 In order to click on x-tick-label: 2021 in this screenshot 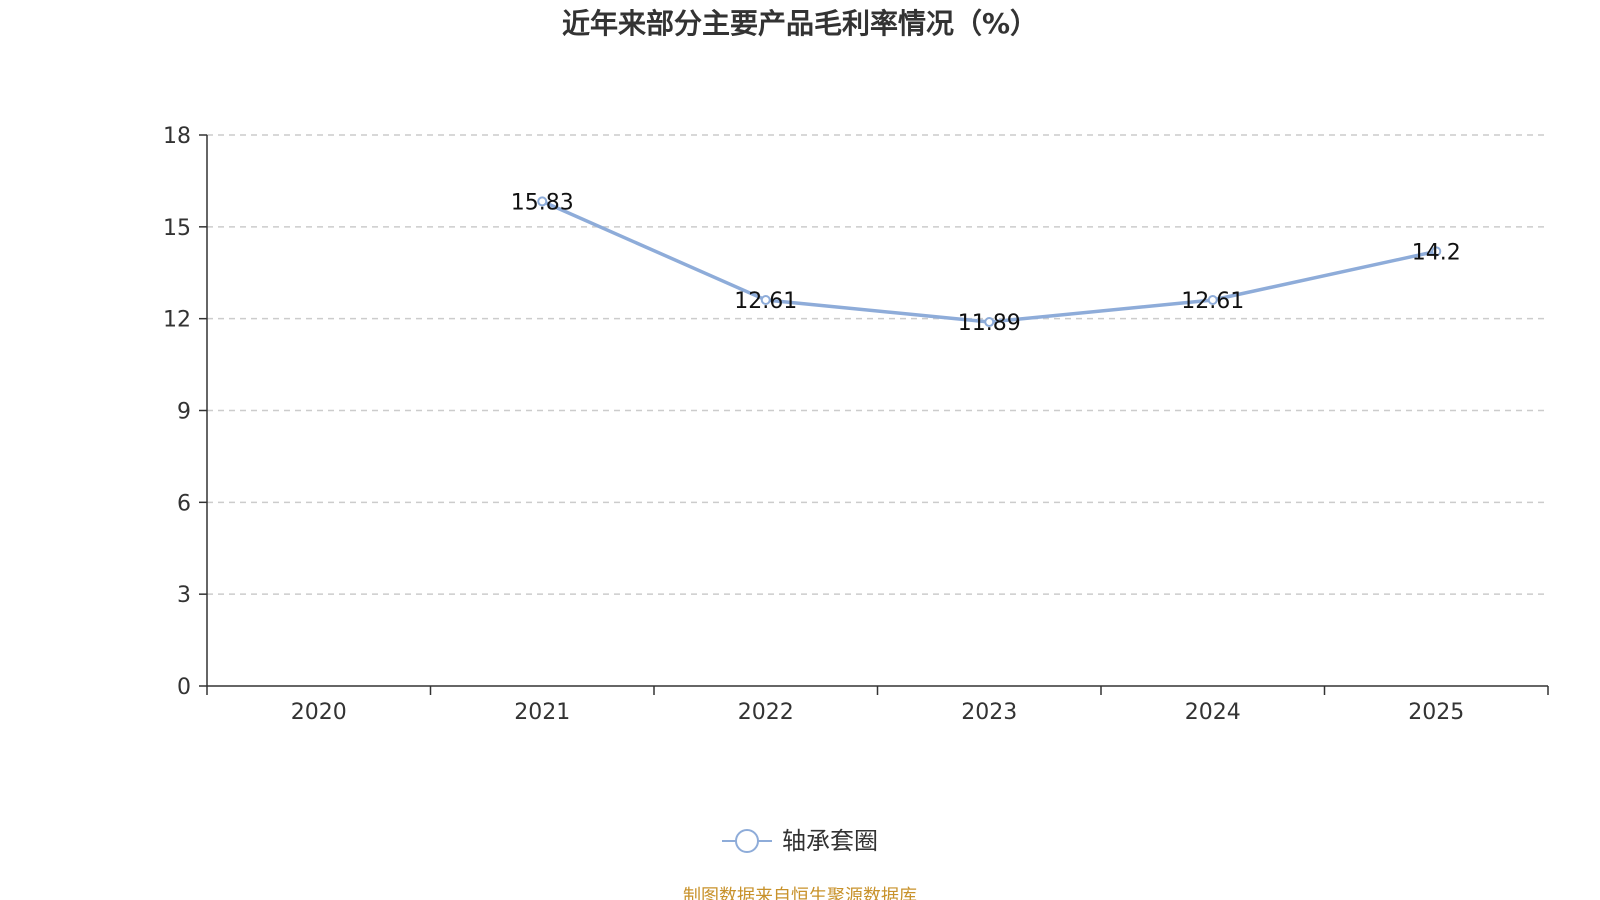, I will do `click(542, 712)`.